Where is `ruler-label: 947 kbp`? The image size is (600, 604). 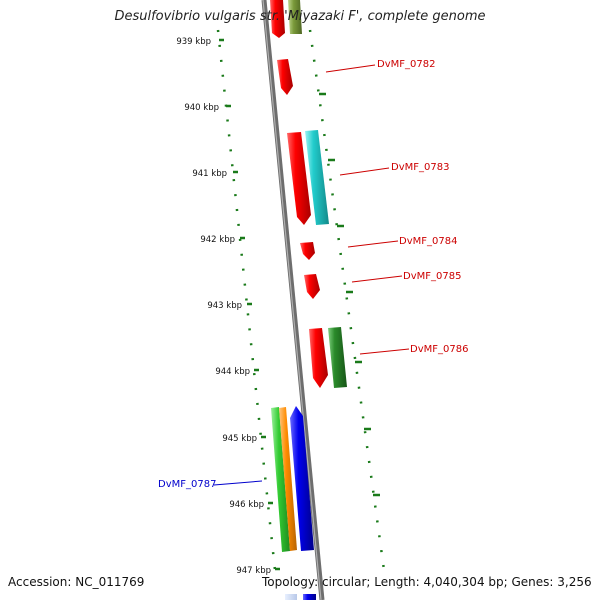 ruler-label: 947 kbp is located at coordinates (253, 571).